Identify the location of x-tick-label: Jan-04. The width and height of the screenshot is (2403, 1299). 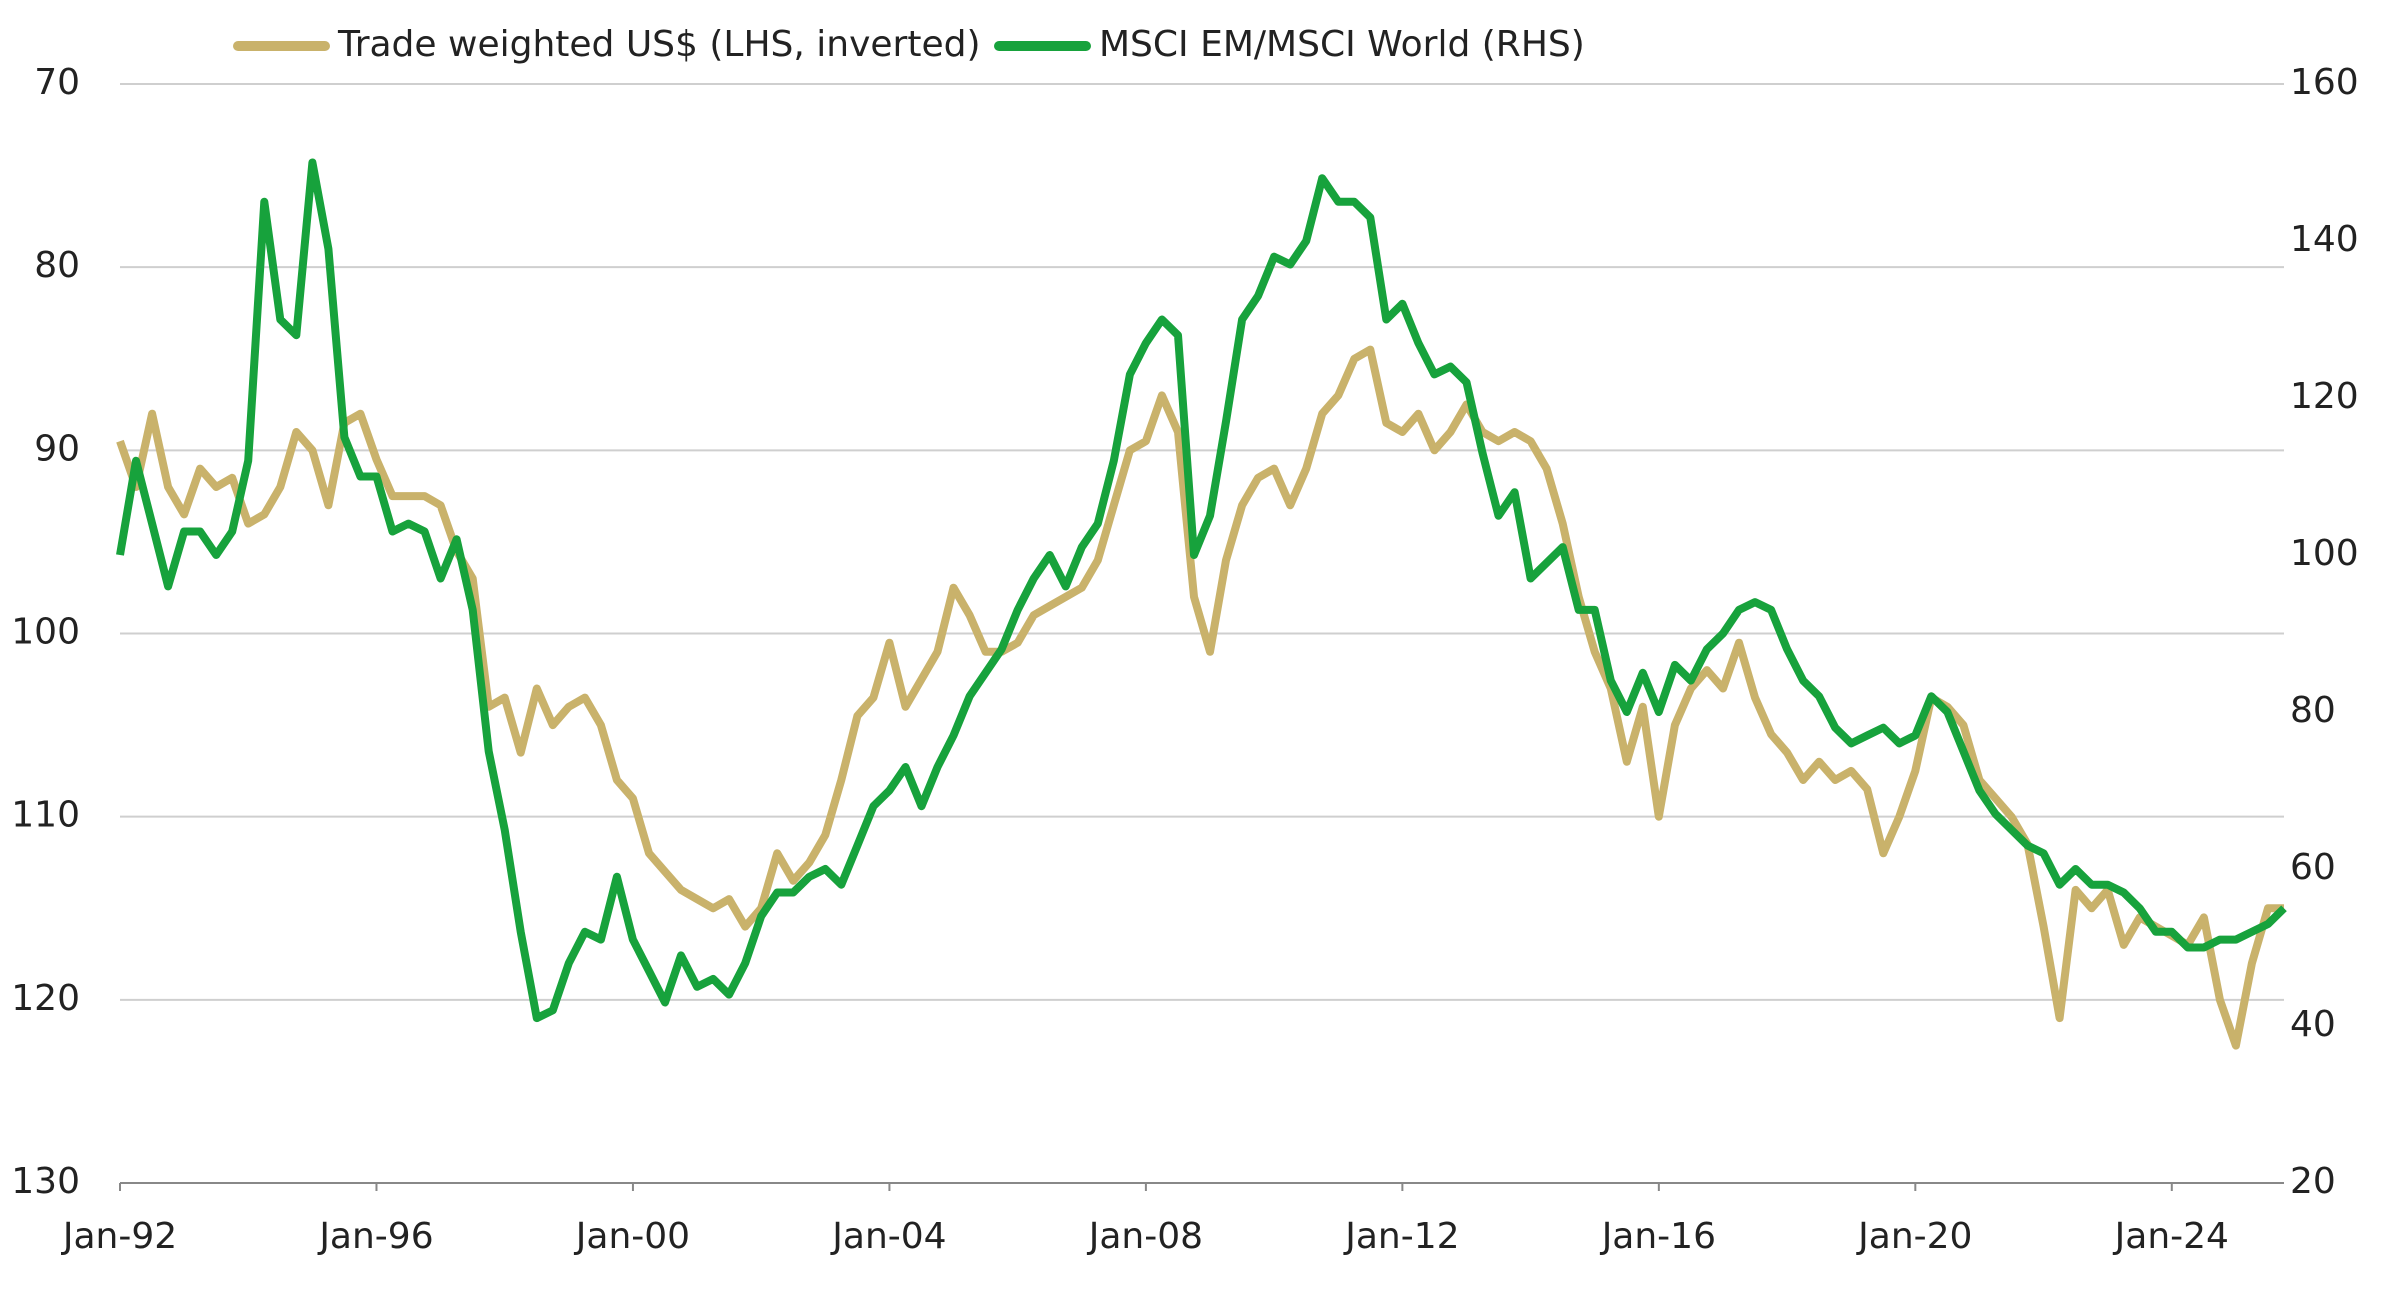
(888, 1236).